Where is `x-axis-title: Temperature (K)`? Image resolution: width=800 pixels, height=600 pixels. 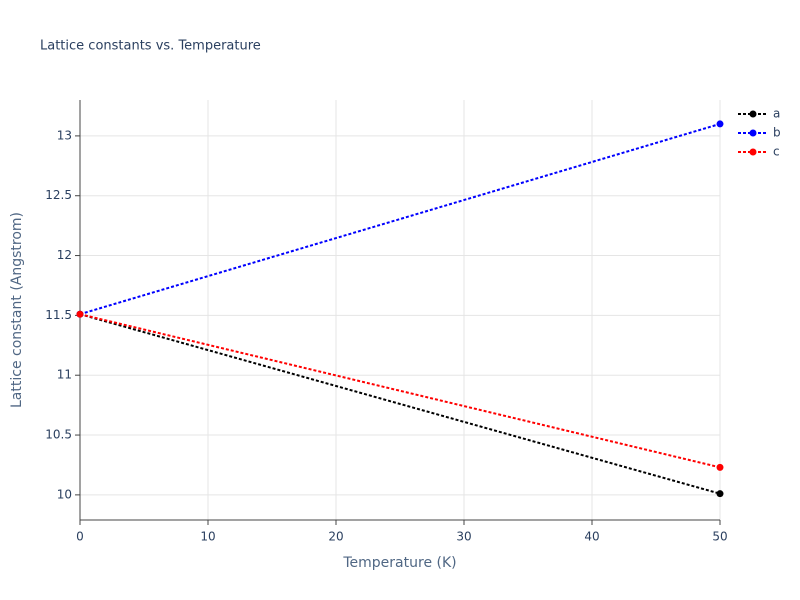 x-axis-title: Temperature (K) is located at coordinates (399, 563).